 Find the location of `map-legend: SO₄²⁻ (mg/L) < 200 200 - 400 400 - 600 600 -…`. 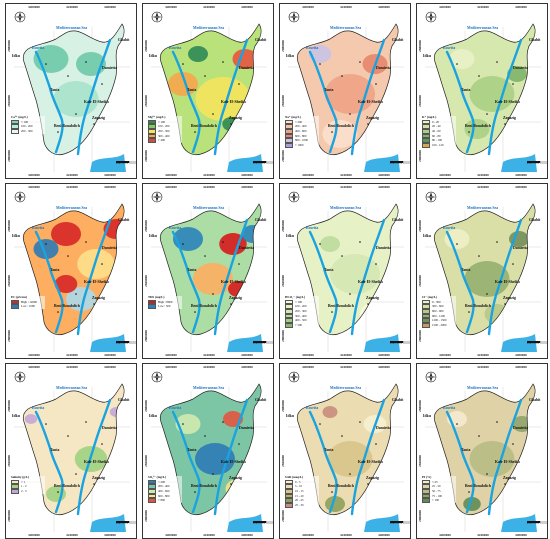

map-legend: SO₄²⁻ (mg/L) < 200 200 - 400 400 - 600 600 -… is located at coordinates (165, 489).